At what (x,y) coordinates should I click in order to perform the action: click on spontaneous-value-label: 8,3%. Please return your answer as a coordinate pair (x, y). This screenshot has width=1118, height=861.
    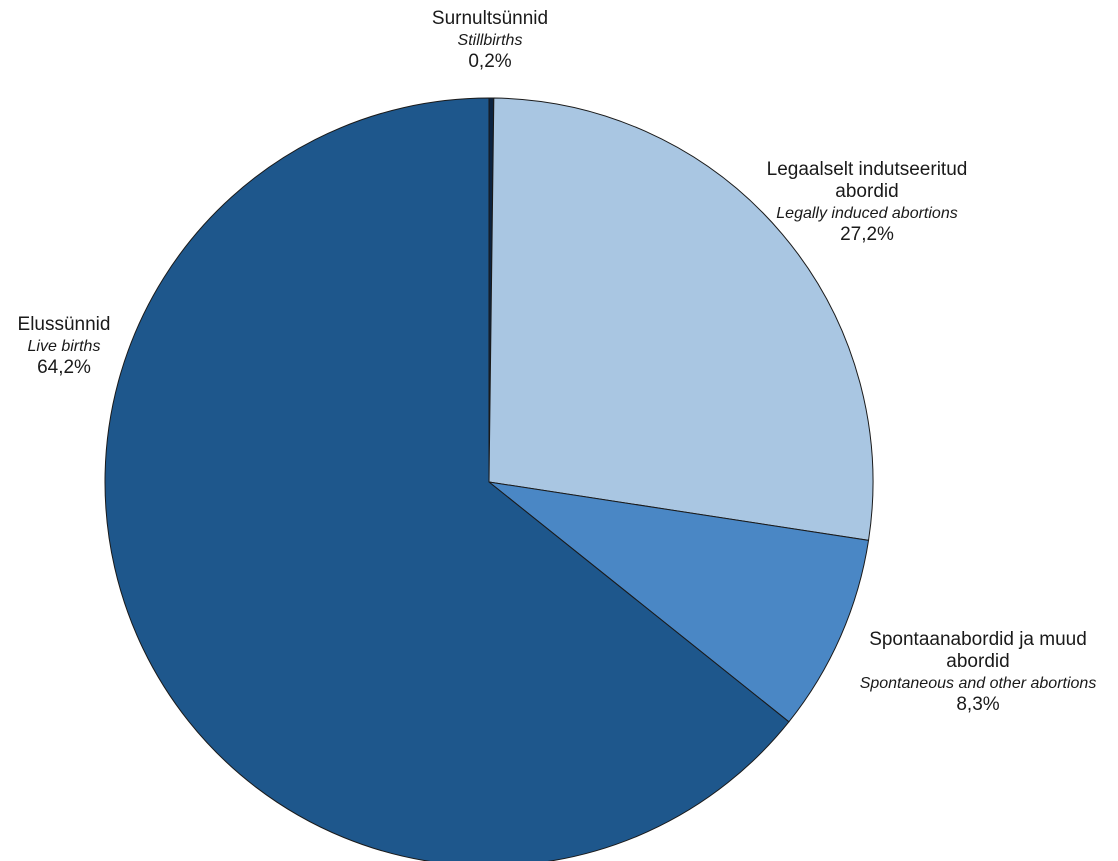
    Looking at the image, I should click on (978, 704).